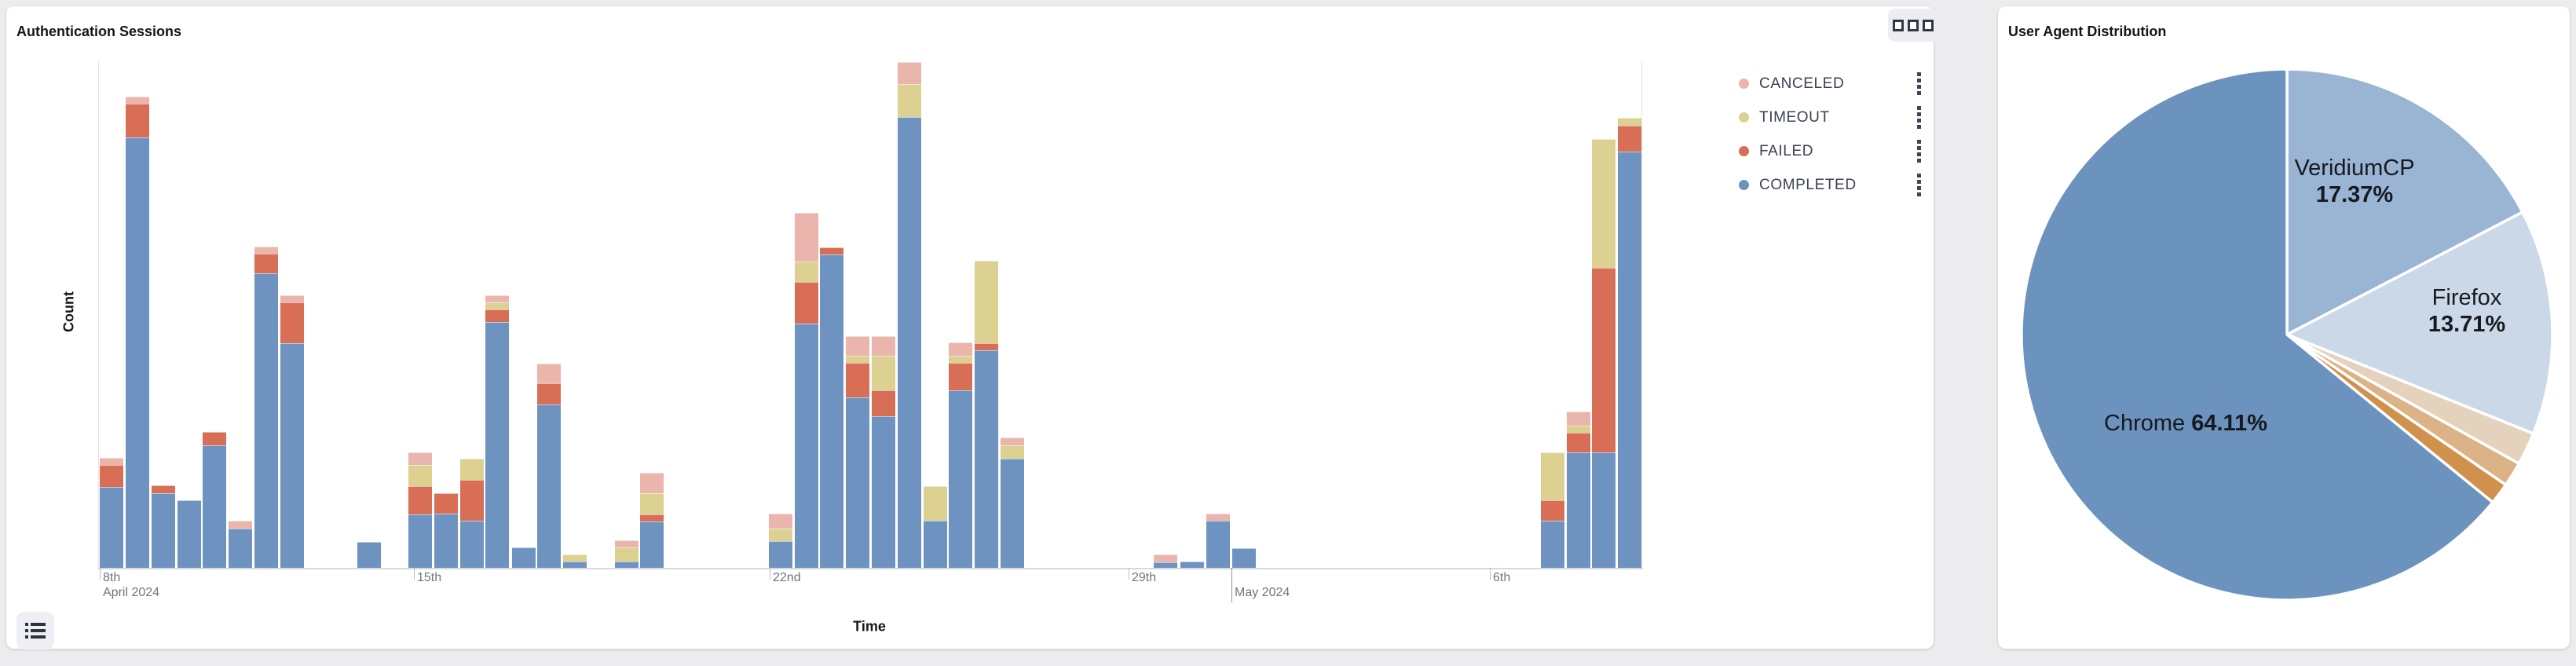 This screenshot has width=2576, height=666. What do you see at coordinates (2419, 322) in the screenshot?
I see `pie-slice-firefox` at bounding box center [2419, 322].